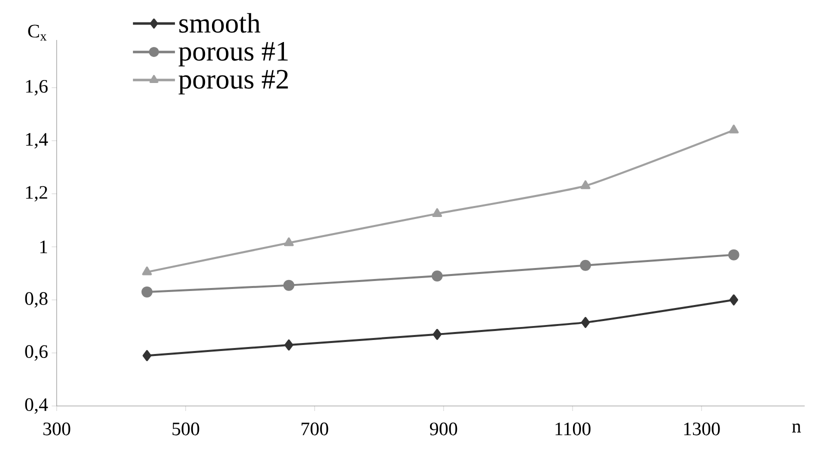 Image resolution: width=817 pixels, height=457 pixels. I want to click on x-tick-label: 1100, so click(573, 429).